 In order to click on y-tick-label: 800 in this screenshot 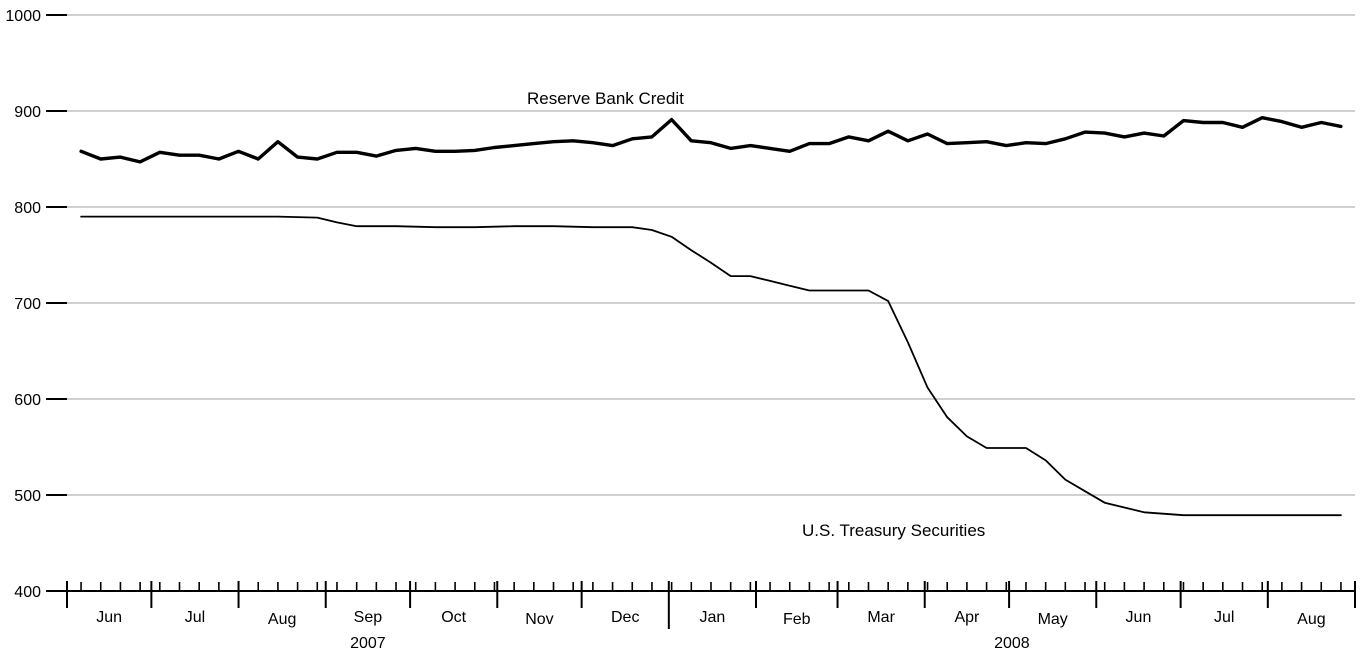, I will do `click(27, 208)`.